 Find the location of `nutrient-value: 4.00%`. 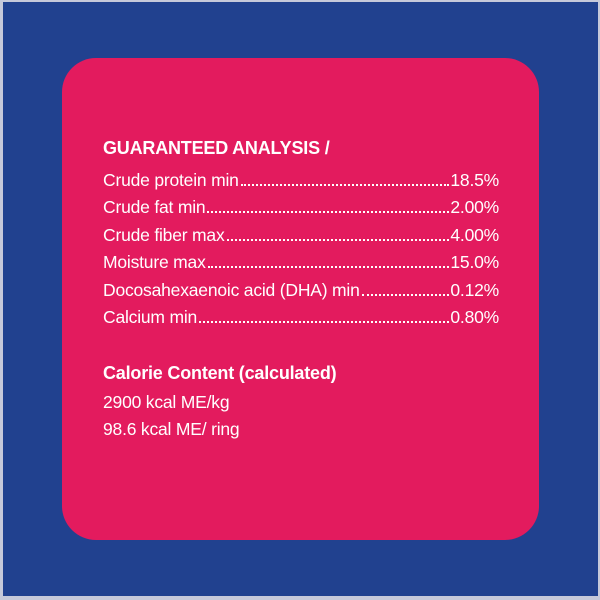

nutrient-value: 4.00% is located at coordinates (474, 234).